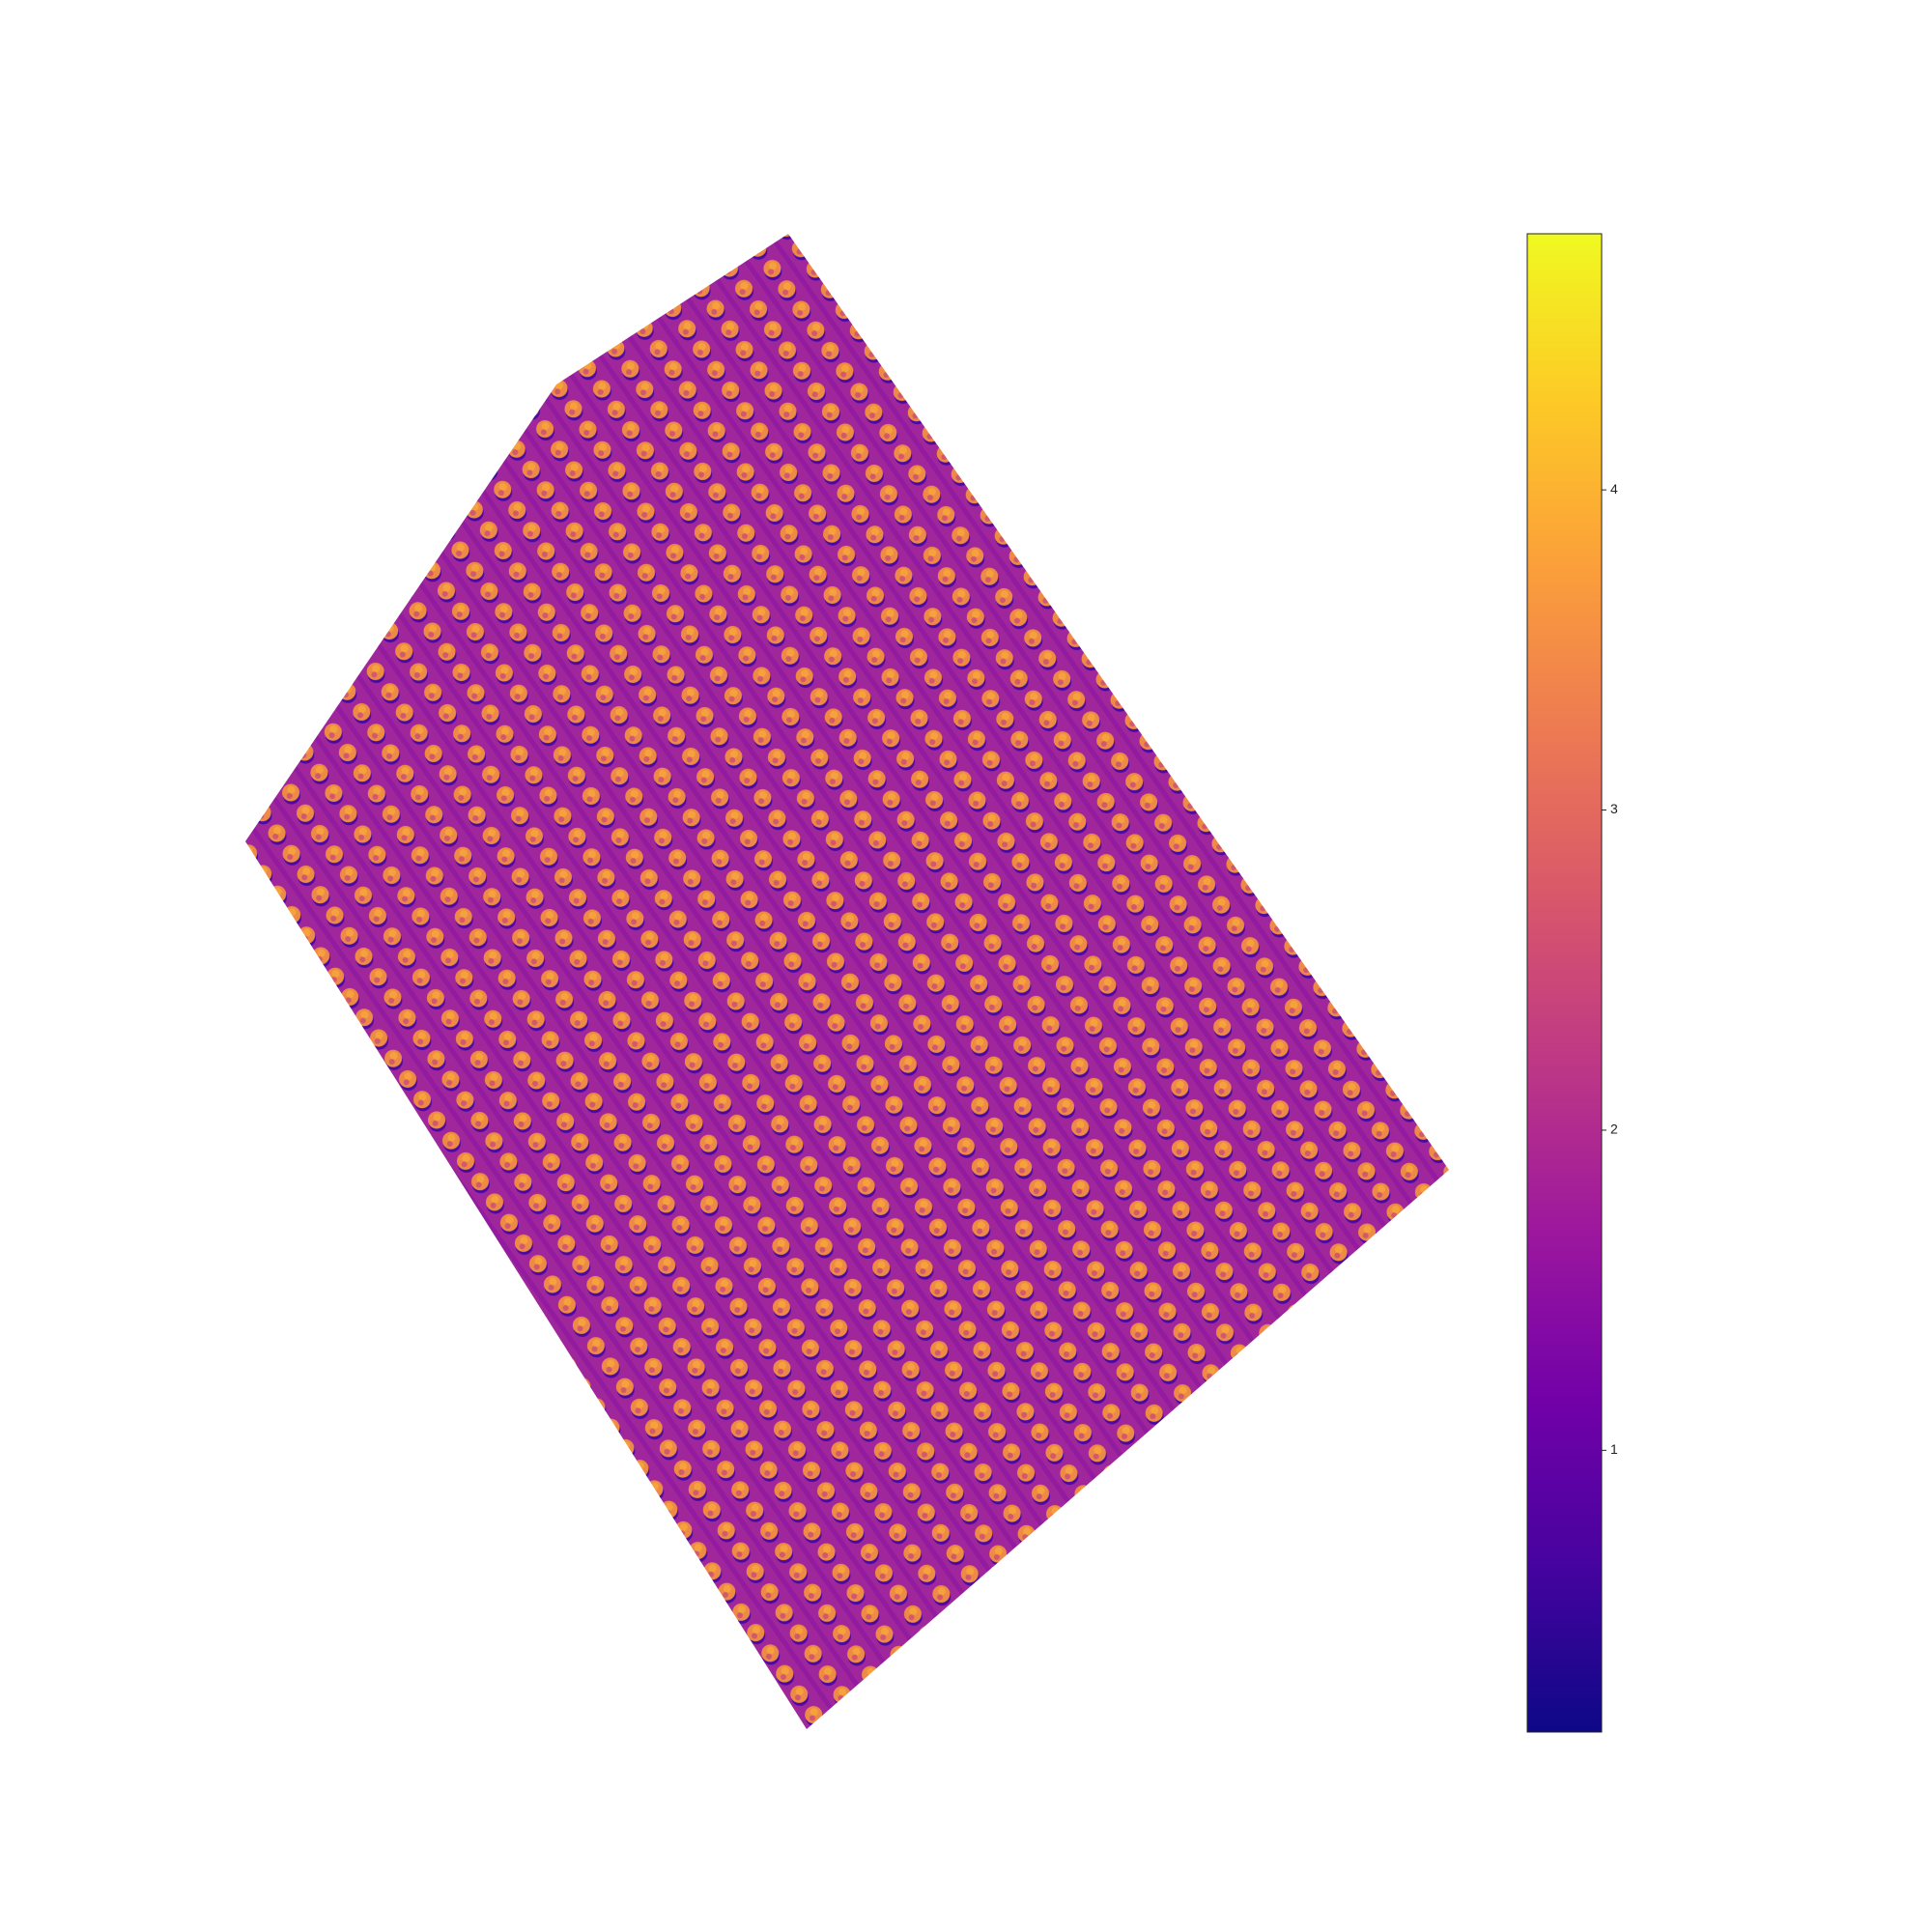 This screenshot has height=1932, width=1932. I want to click on colorbar-tick-label: 1, so click(1614, 1449).